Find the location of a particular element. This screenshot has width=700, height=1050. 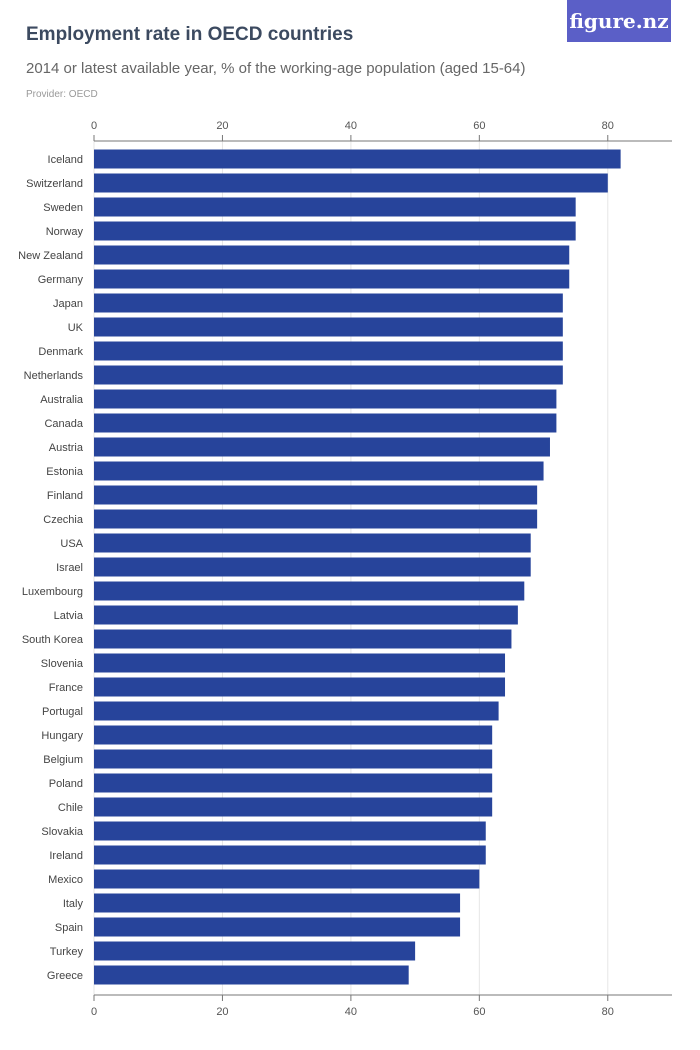

bar-slovenia is located at coordinates (300, 663).